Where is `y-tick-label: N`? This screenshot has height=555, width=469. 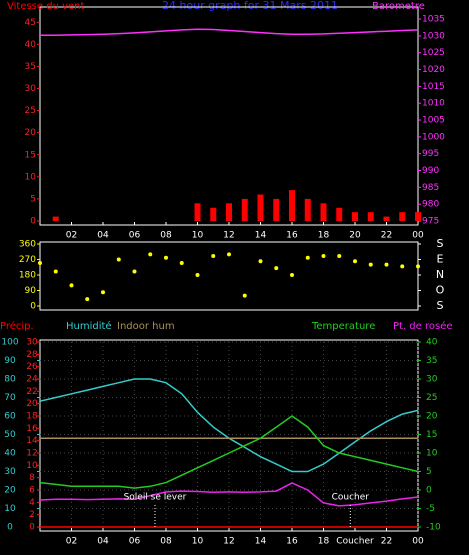
y-tick-label: N is located at coordinates (440, 274).